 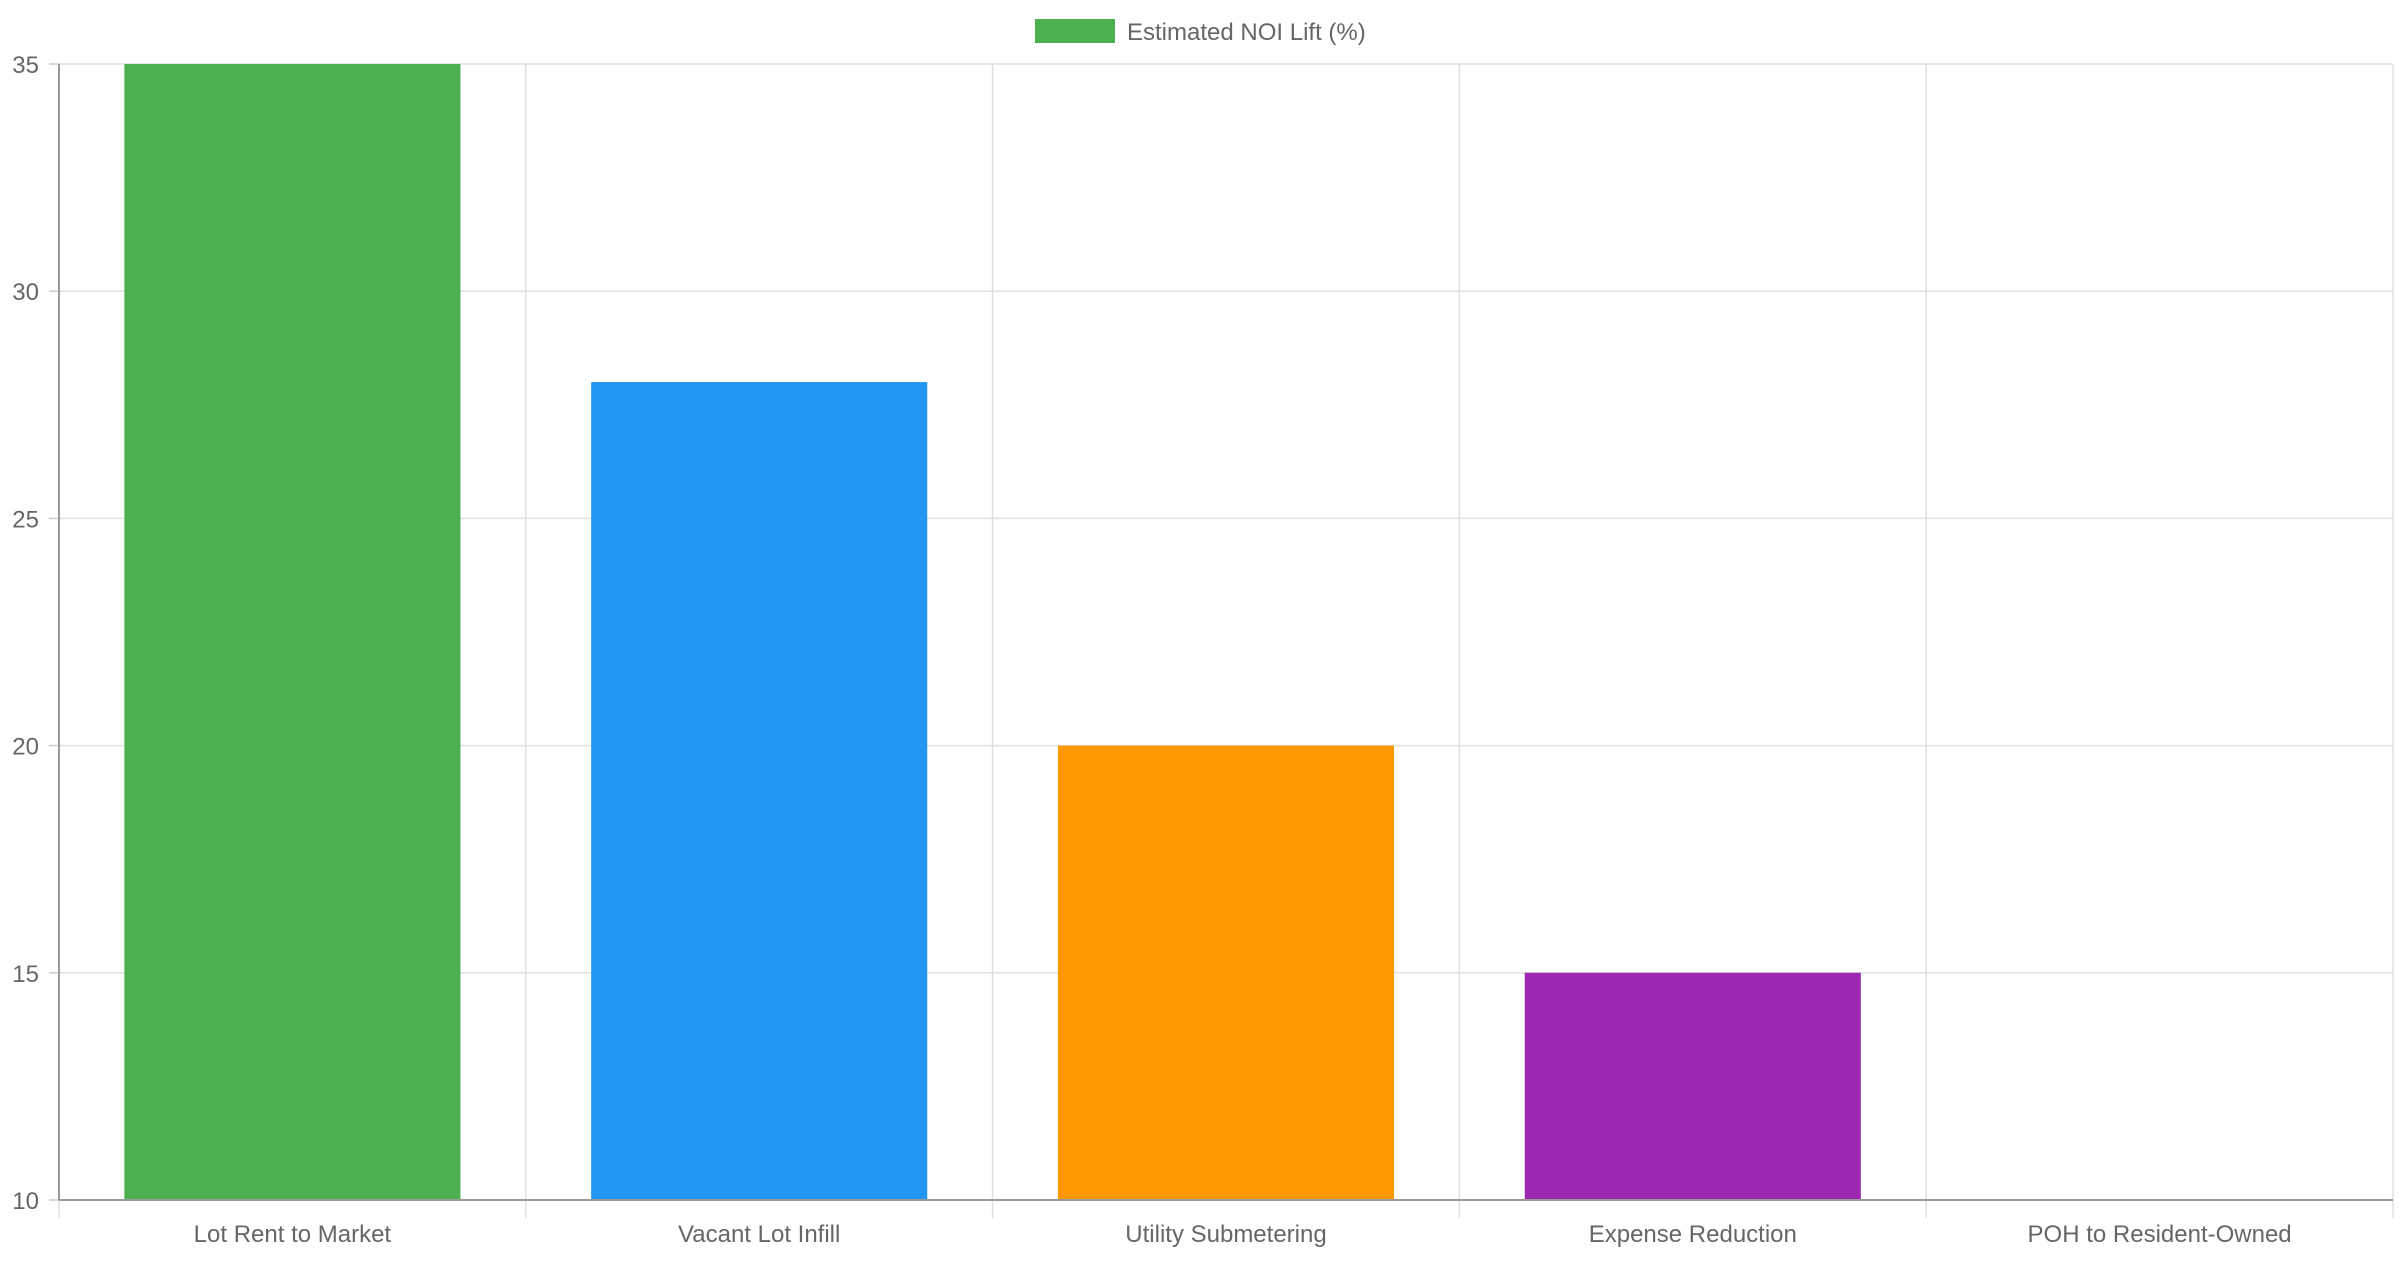 I want to click on y-tick-label: 25, so click(x=25, y=519).